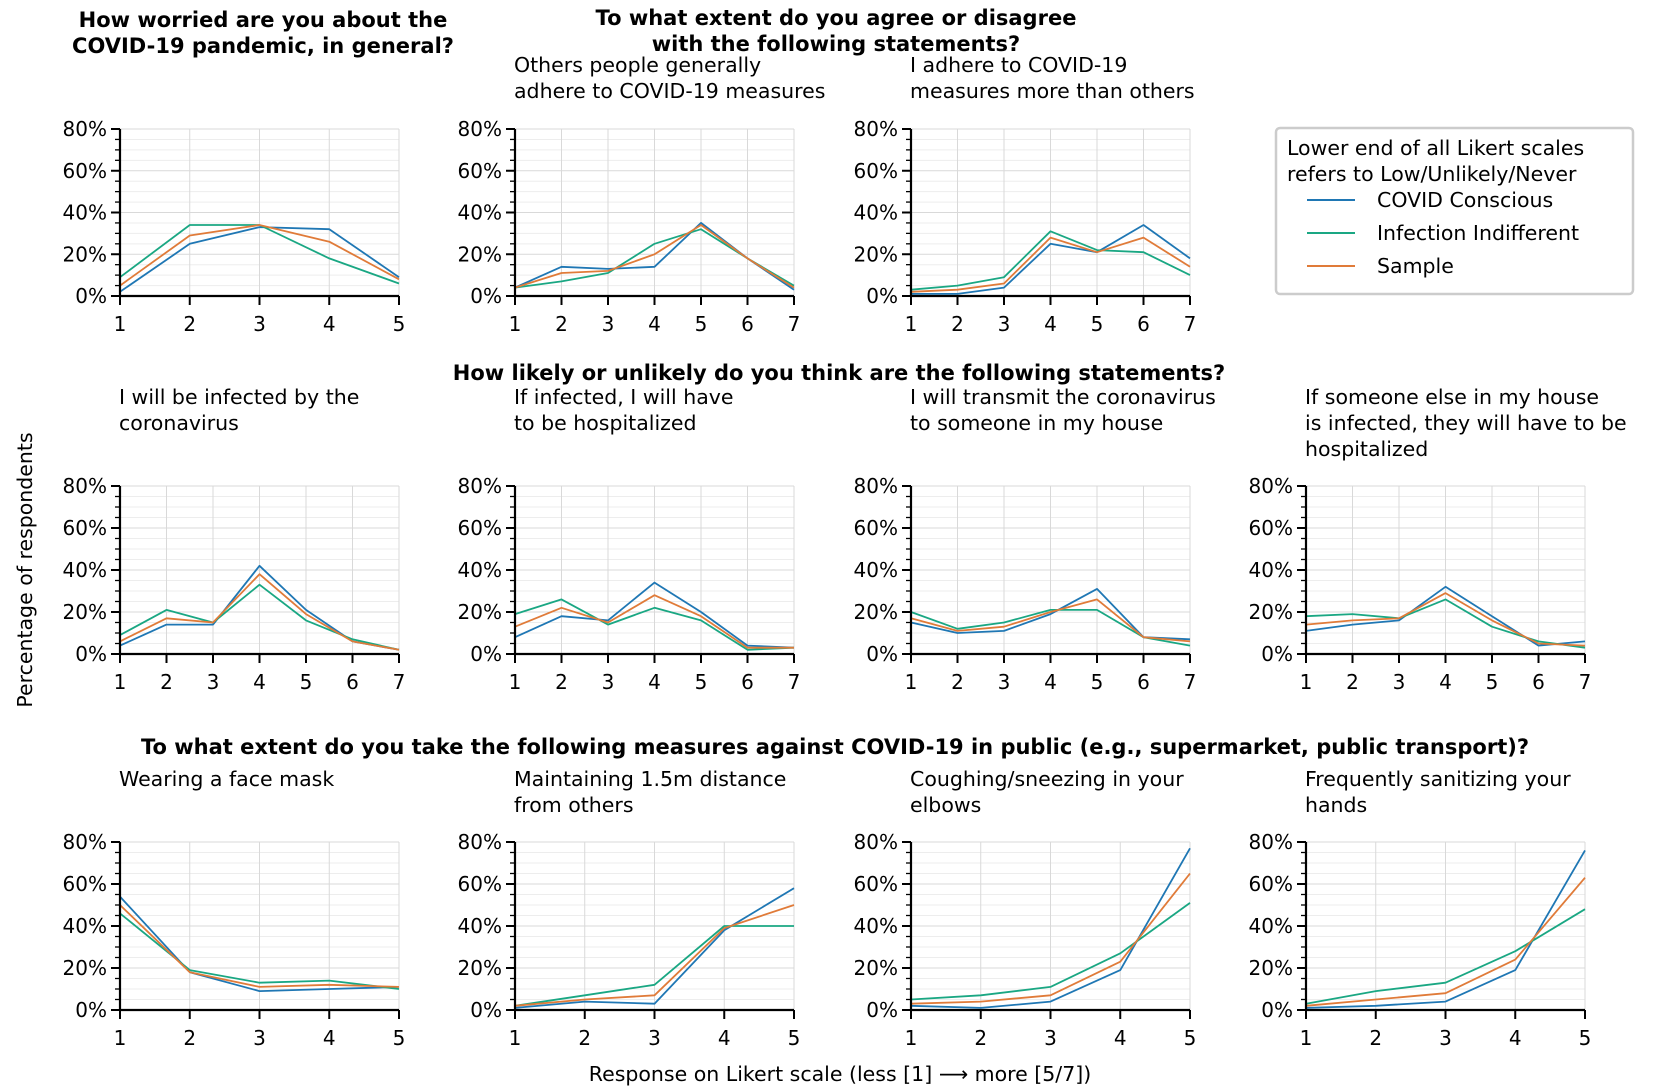 The width and height of the screenshot is (1671, 1088). Describe the element at coordinates (263, 20) in the screenshot. I see `heading-line: How worried are you about the` at that location.